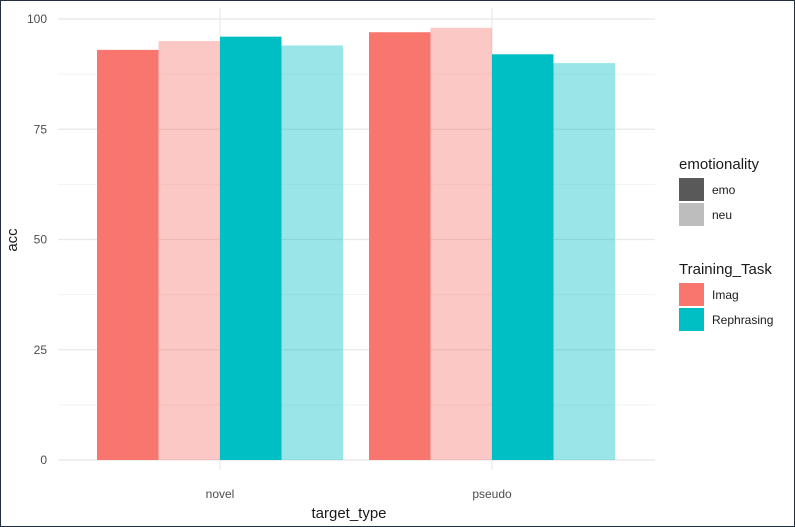 The width and height of the screenshot is (795, 527). I want to click on bar-pseudo-imag-emo, so click(400, 246).